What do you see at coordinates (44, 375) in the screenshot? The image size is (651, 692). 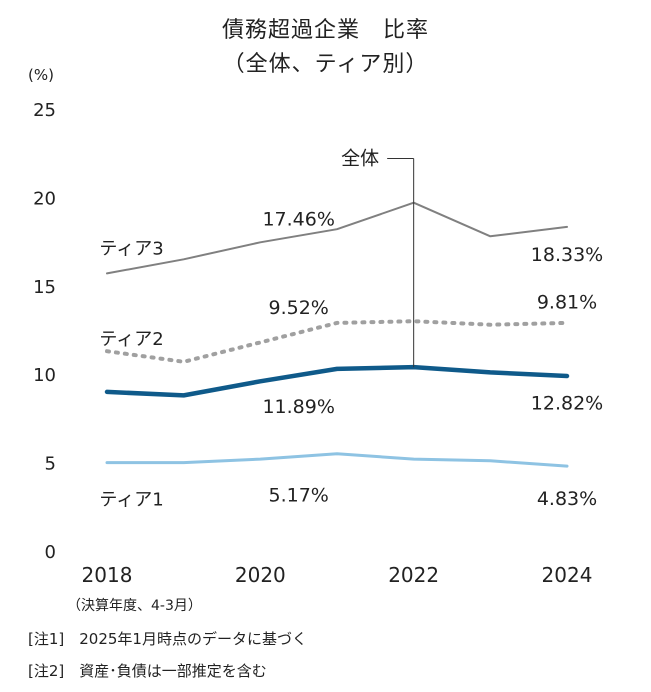 I see `y-tick-label: 10` at bounding box center [44, 375].